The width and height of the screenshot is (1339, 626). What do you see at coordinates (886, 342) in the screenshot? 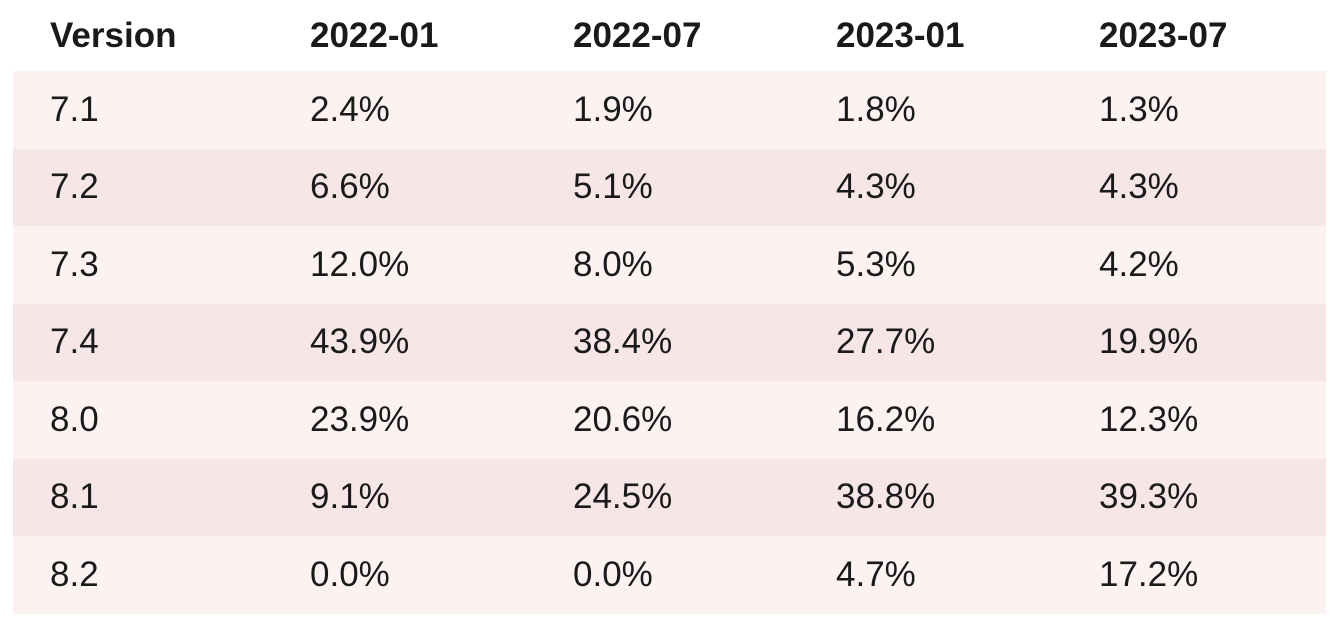
I see `value-cell: 27.7%` at bounding box center [886, 342].